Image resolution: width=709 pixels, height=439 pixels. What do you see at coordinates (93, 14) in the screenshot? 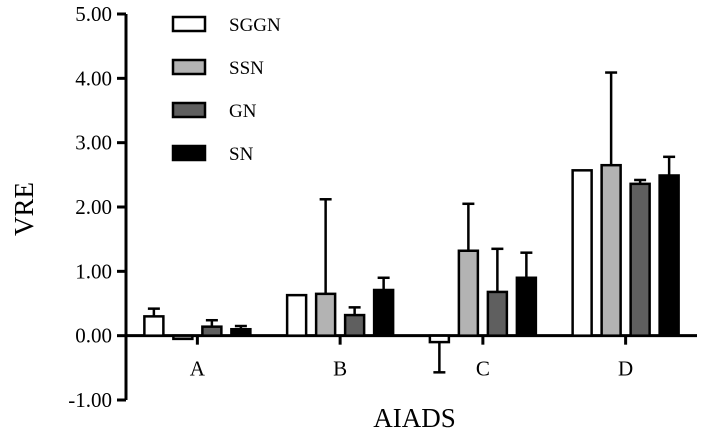
I see `y-tick-label: 5.00` at bounding box center [93, 14].